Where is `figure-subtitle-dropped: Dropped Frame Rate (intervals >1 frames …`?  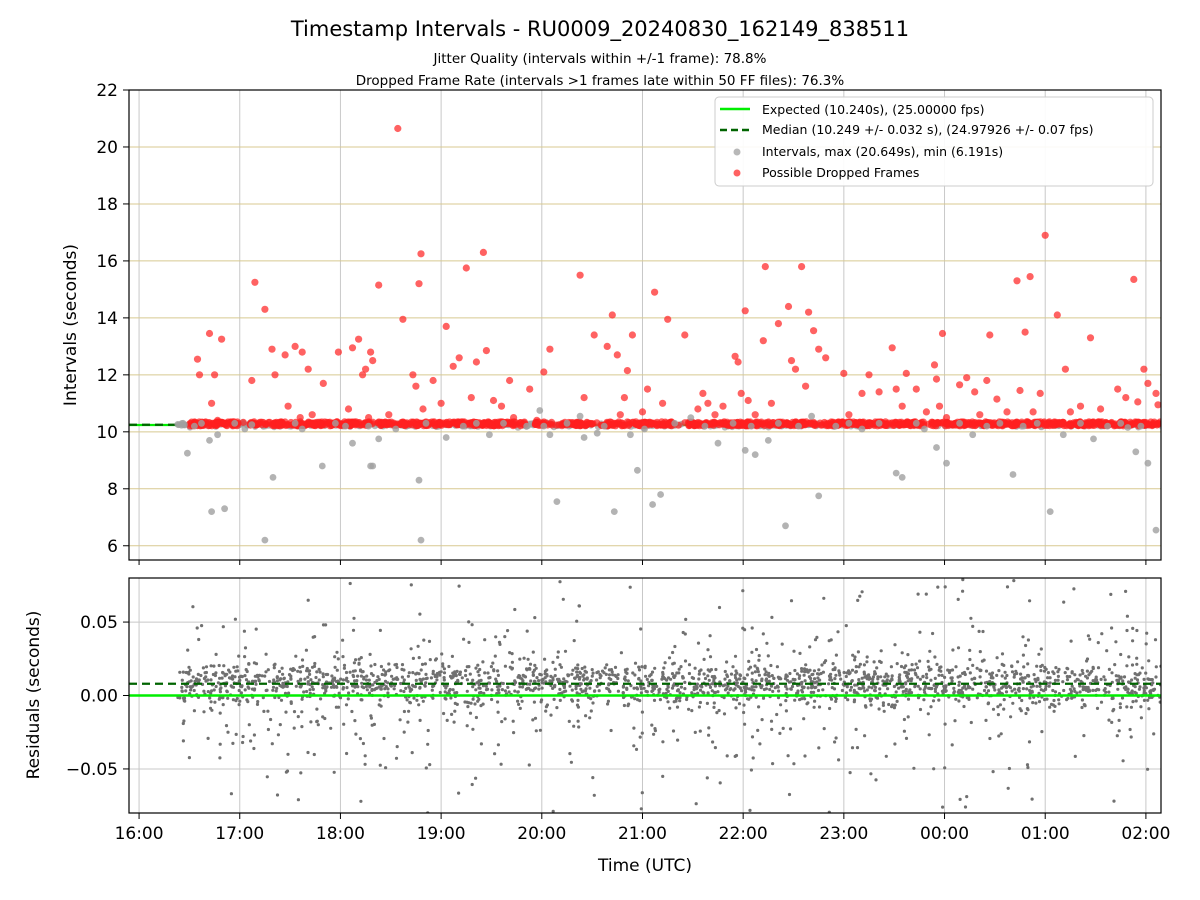 figure-subtitle-dropped: Dropped Frame Rate (intervals >1 frames … is located at coordinates (600, 81).